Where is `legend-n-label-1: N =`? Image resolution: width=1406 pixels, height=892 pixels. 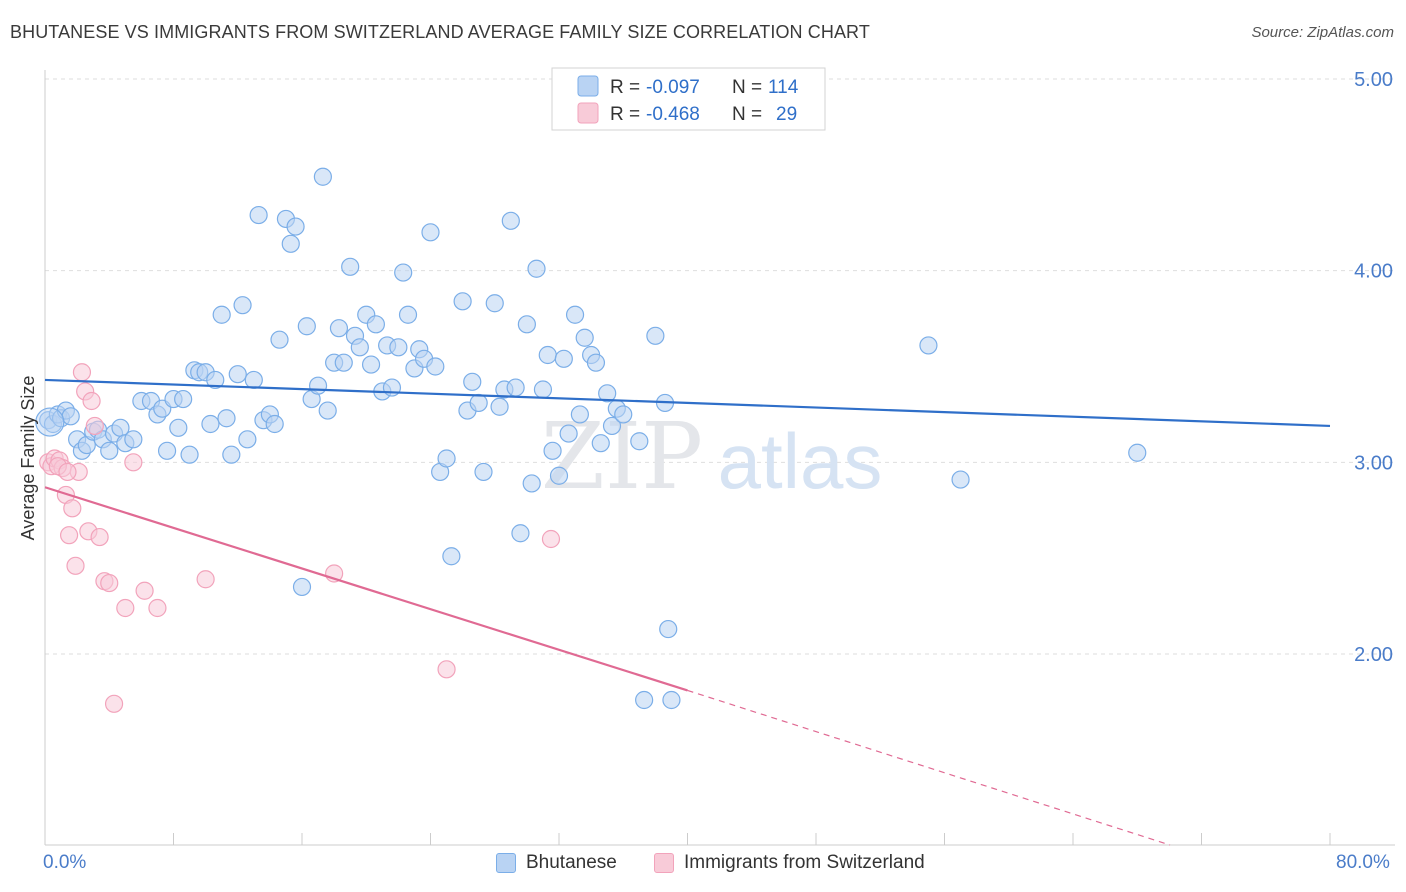 legend-n-label-1: N = is located at coordinates (749, 87).